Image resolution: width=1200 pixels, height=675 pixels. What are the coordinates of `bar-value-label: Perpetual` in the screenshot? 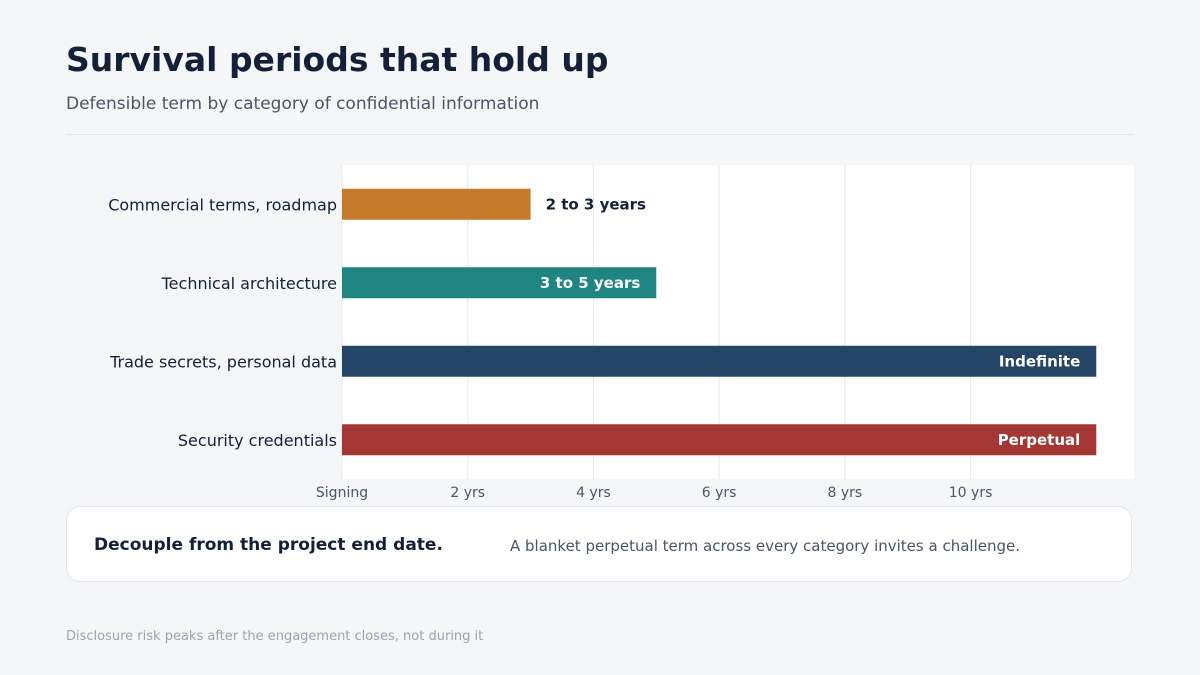 It's located at (1039, 440).